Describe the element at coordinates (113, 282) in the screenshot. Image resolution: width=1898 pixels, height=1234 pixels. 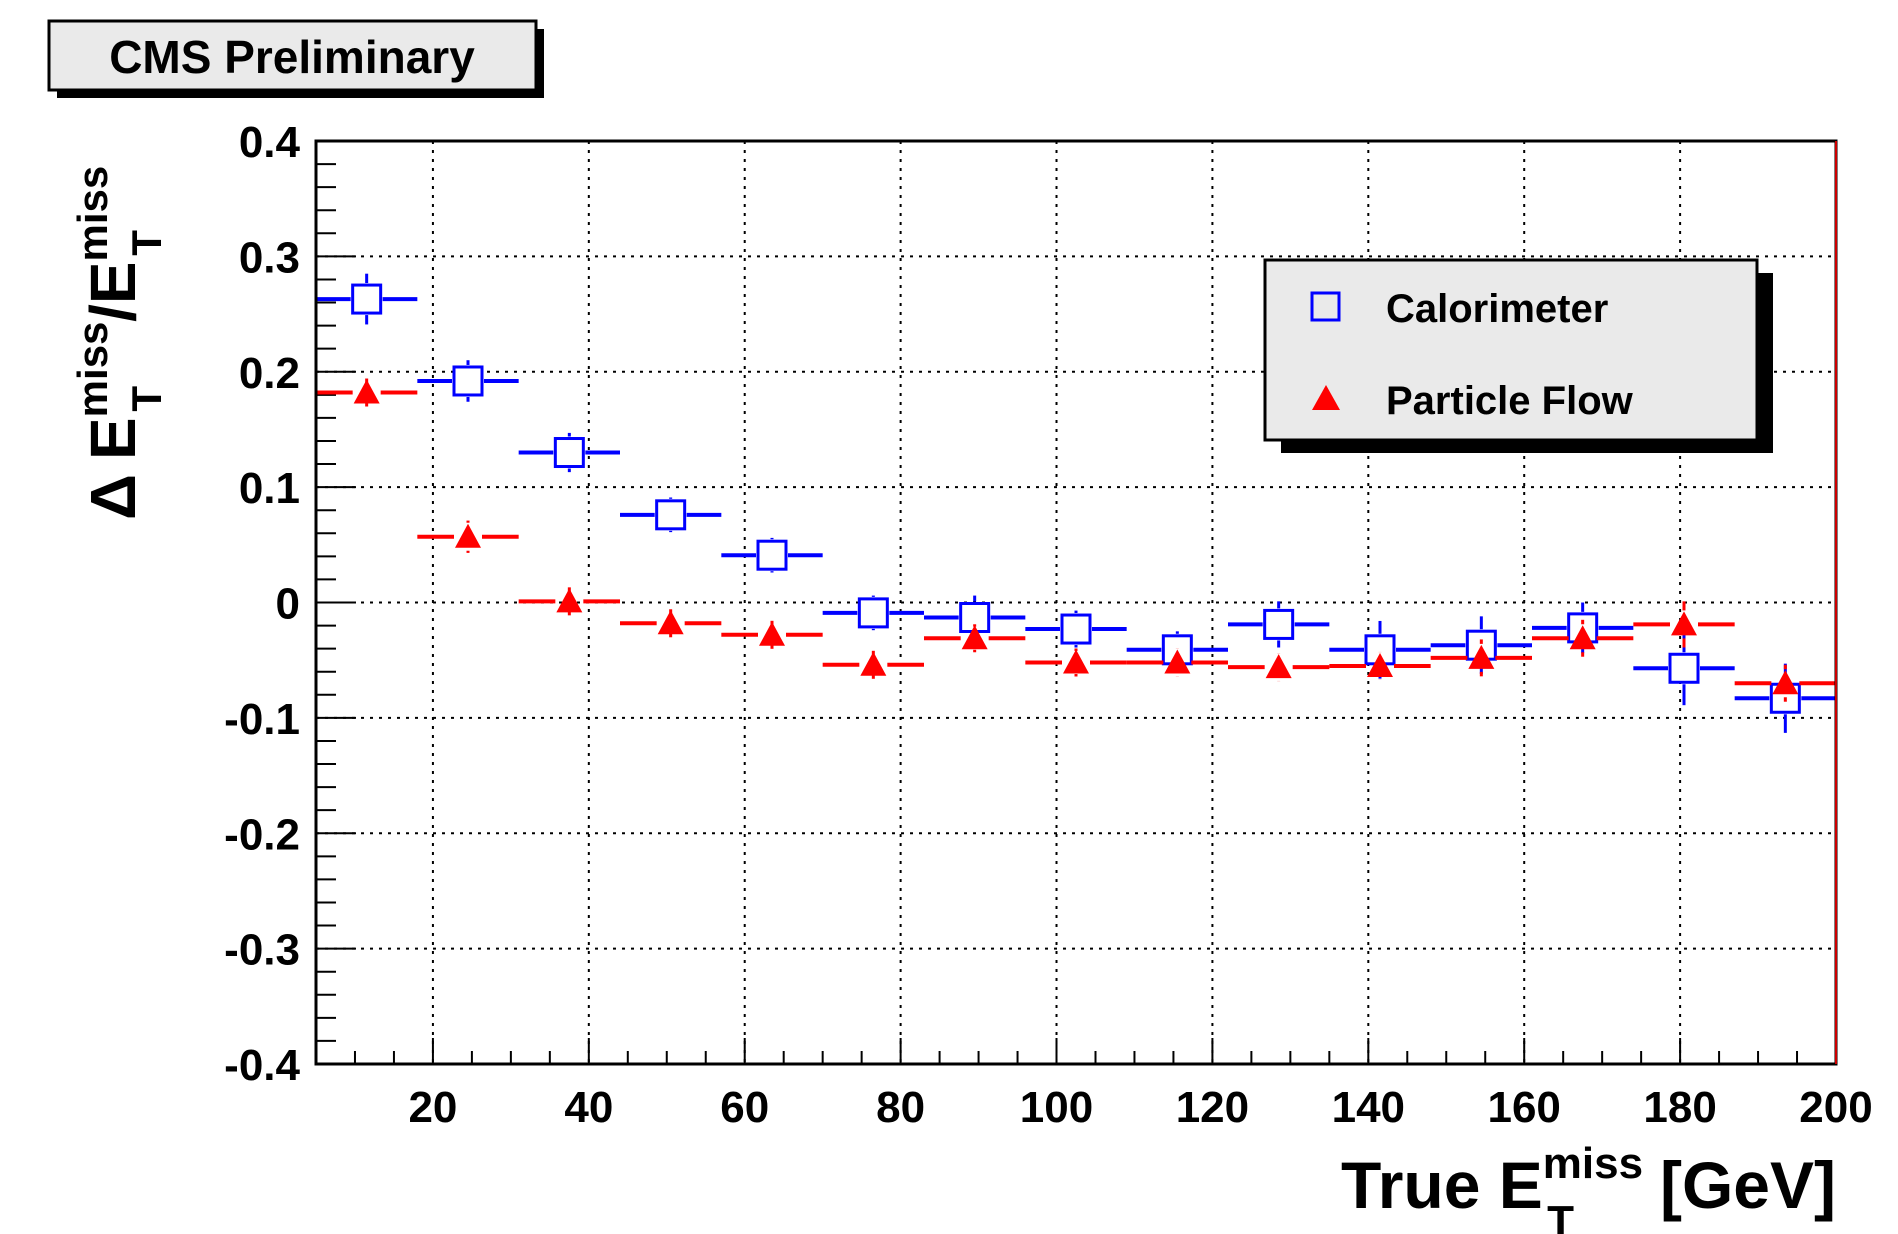
I see `y-axis-label-e2: E` at that location.